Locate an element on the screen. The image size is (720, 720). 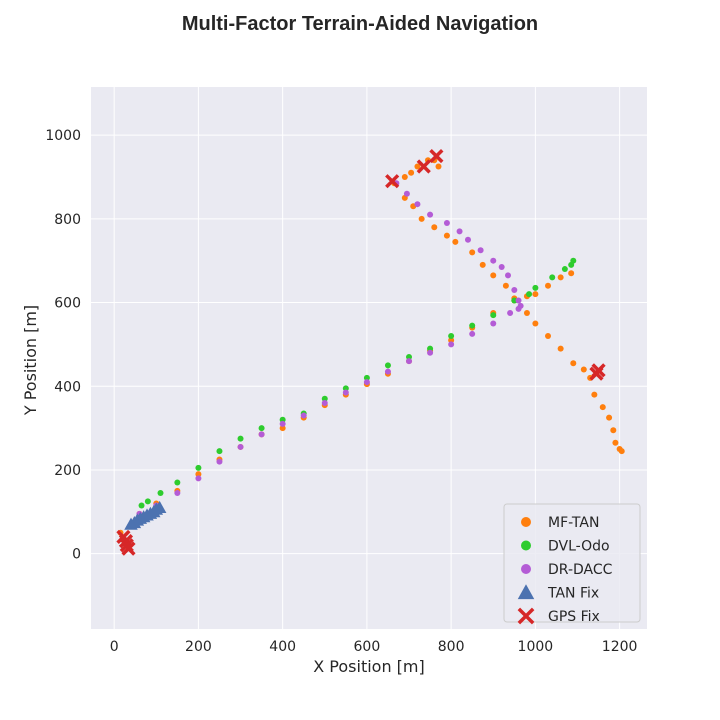
legend-label: GPS Fix is located at coordinates (574, 617).